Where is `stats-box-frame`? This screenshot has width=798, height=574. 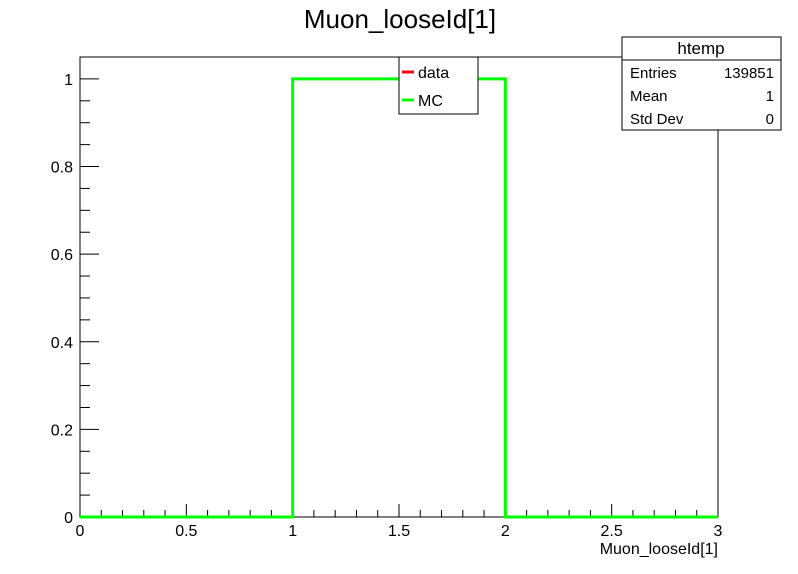 stats-box-frame is located at coordinates (701, 83).